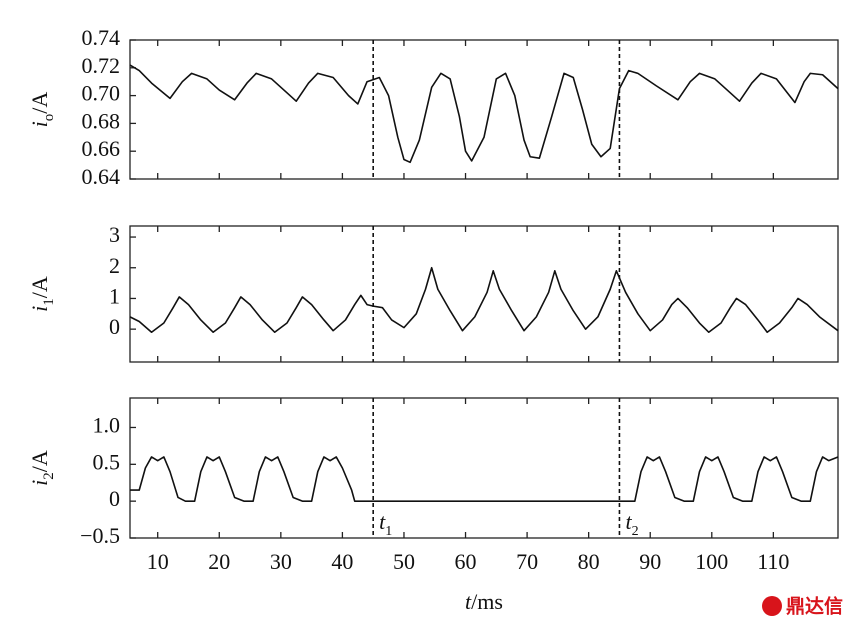 The width and height of the screenshot is (863, 628). What do you see at coordinates (114, 234) in the screenshot?
I see `y-tick-label: 3` at bounding box center [114, 234].